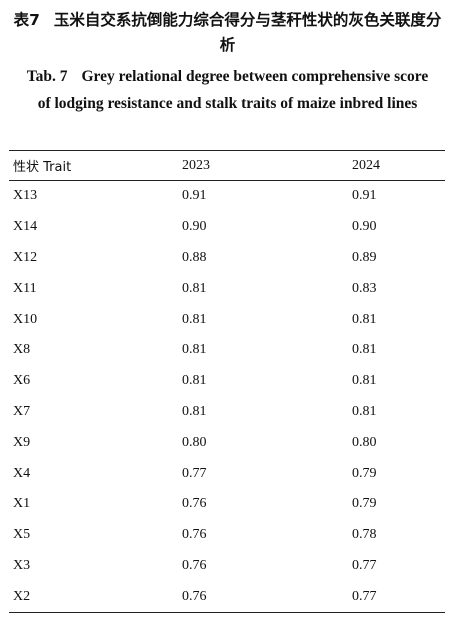  I want to click on table-head: 性状 Trait 2023 2024, so click(227, 165).